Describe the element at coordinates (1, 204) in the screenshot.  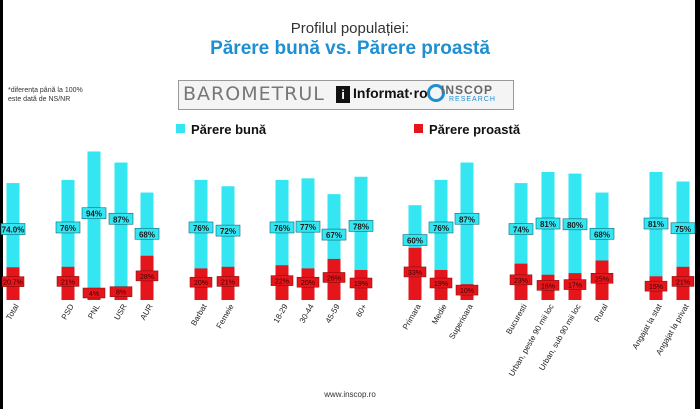
I see `left-screen-border` at that location.